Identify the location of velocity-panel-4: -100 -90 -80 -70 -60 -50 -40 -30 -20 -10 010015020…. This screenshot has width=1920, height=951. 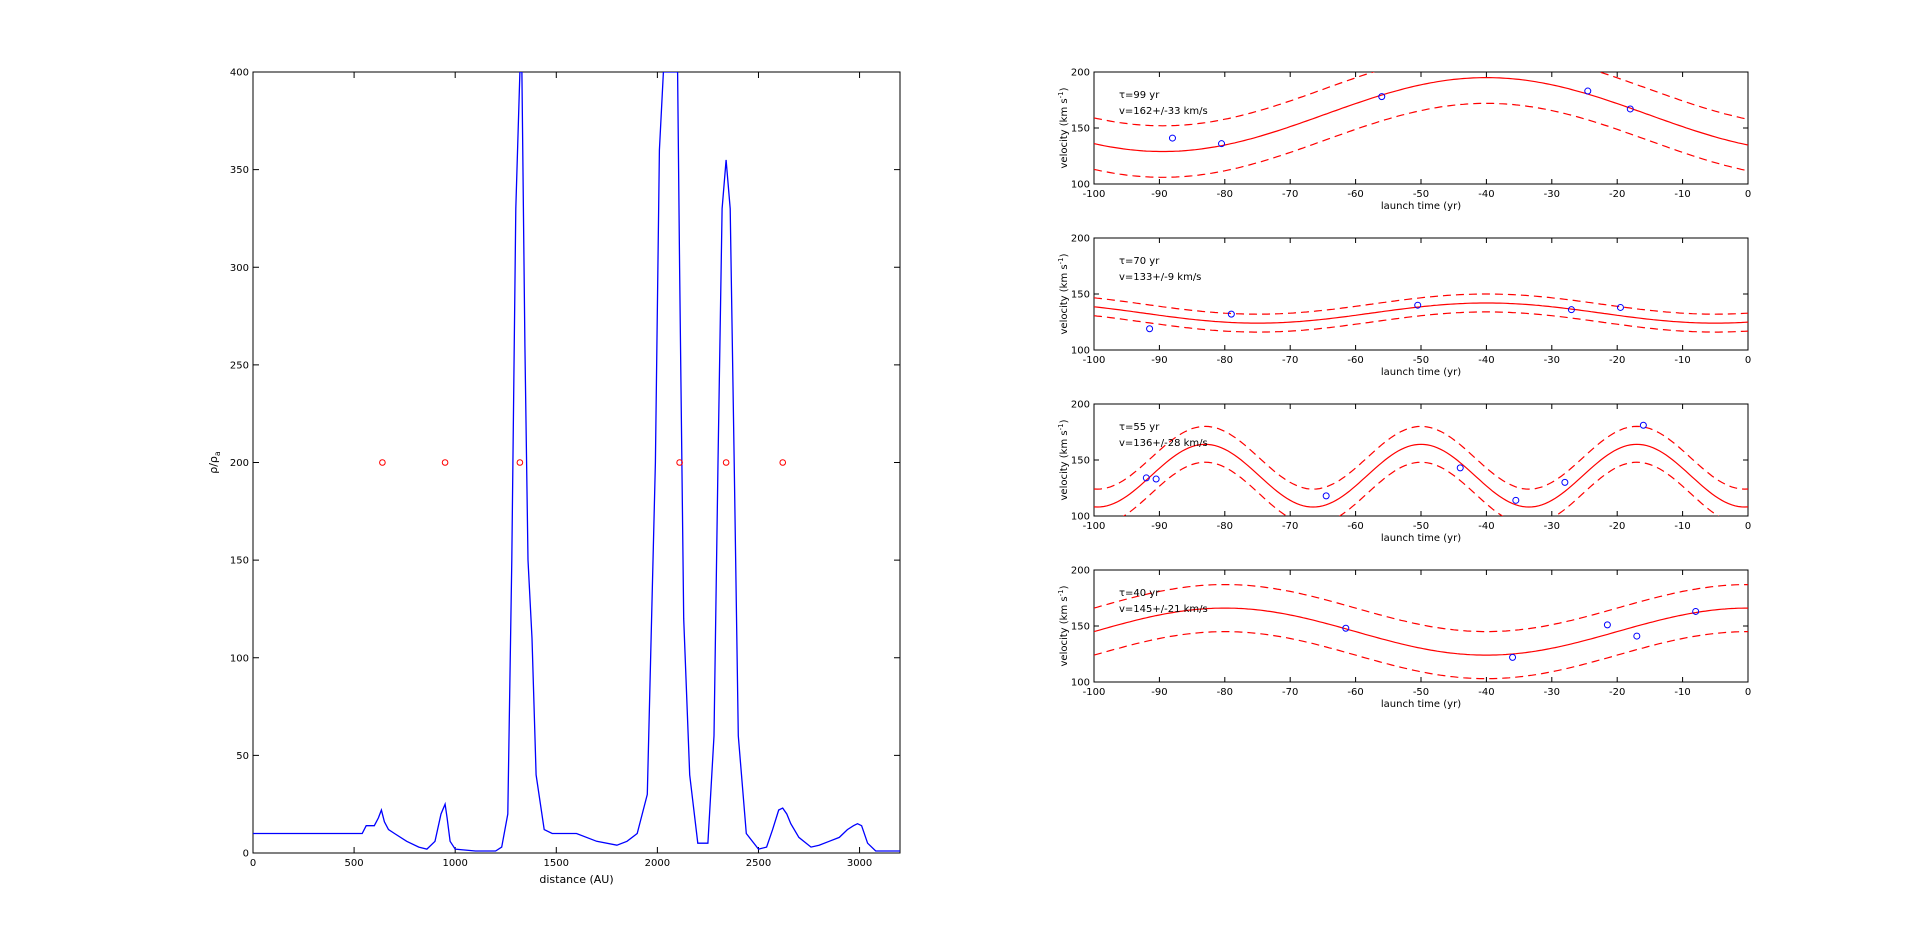
(1404, 638).